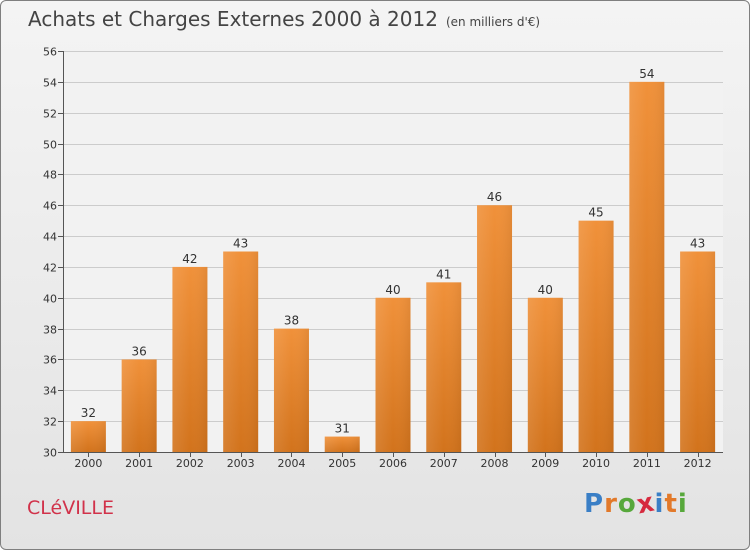 The image size is (750, 550). What do you see at coordinates (50, 453) in the screenshot?
I see `y-tick-label: 30` at bounding box center [50, 453].